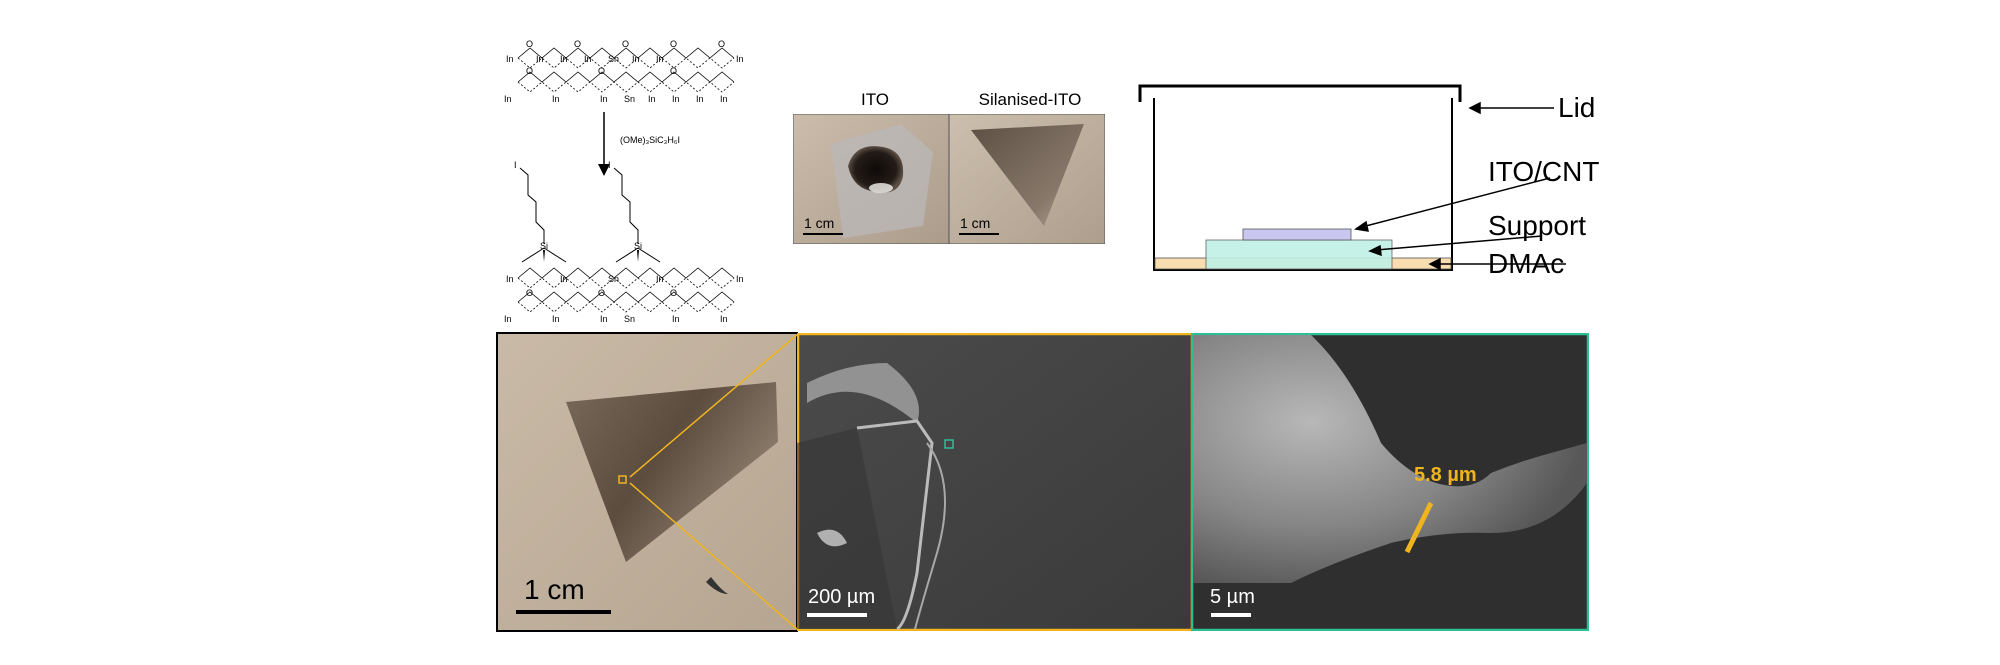 The height and width of the screenshot is (665, 2000). What do you see at coordinates (529, 44) in the screenshot?
I see `oxygen-label: O` at bounding box center [529, 44].